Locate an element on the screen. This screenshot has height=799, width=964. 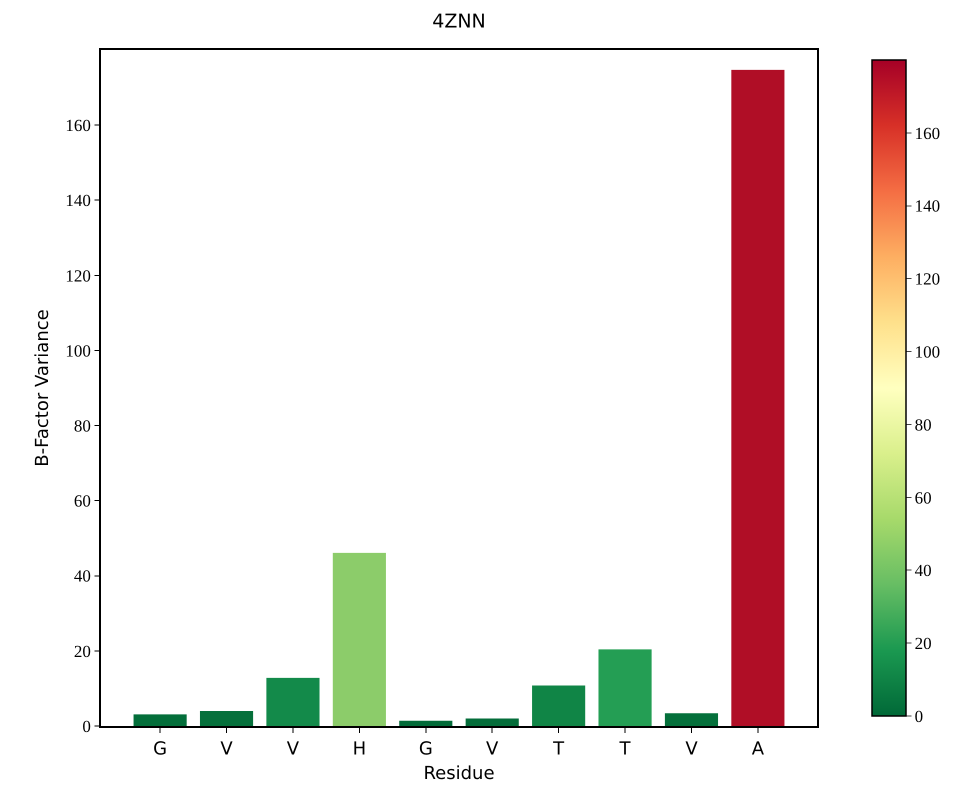
y-axis-title: B-Factor Variance is located at coordinates (43, 388).